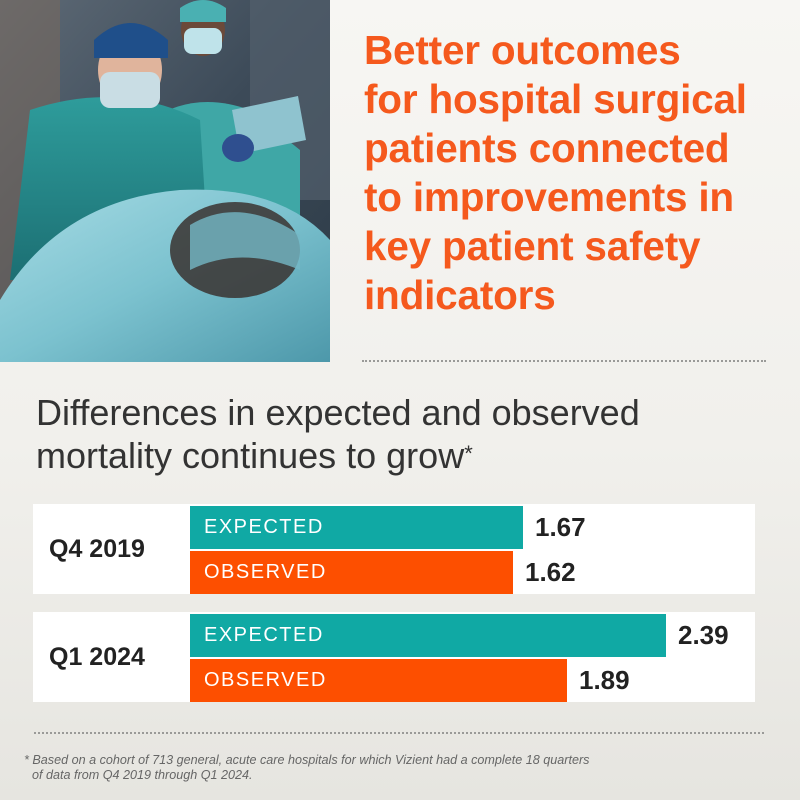 The width and height of the screenshot is (800, 800). What do you see at coordinates (338, 412) in the screenshot?
I see `chart-title-line: Differences in expected and observed` at bounding box center [338, 412].